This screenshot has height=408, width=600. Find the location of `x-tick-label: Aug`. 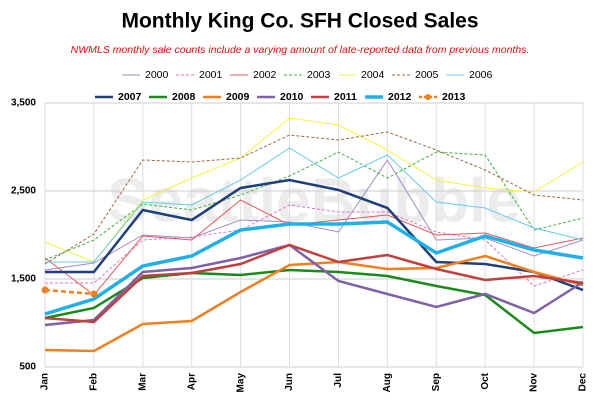

x-tick-label: Aug is located at coordinates (387, 382).